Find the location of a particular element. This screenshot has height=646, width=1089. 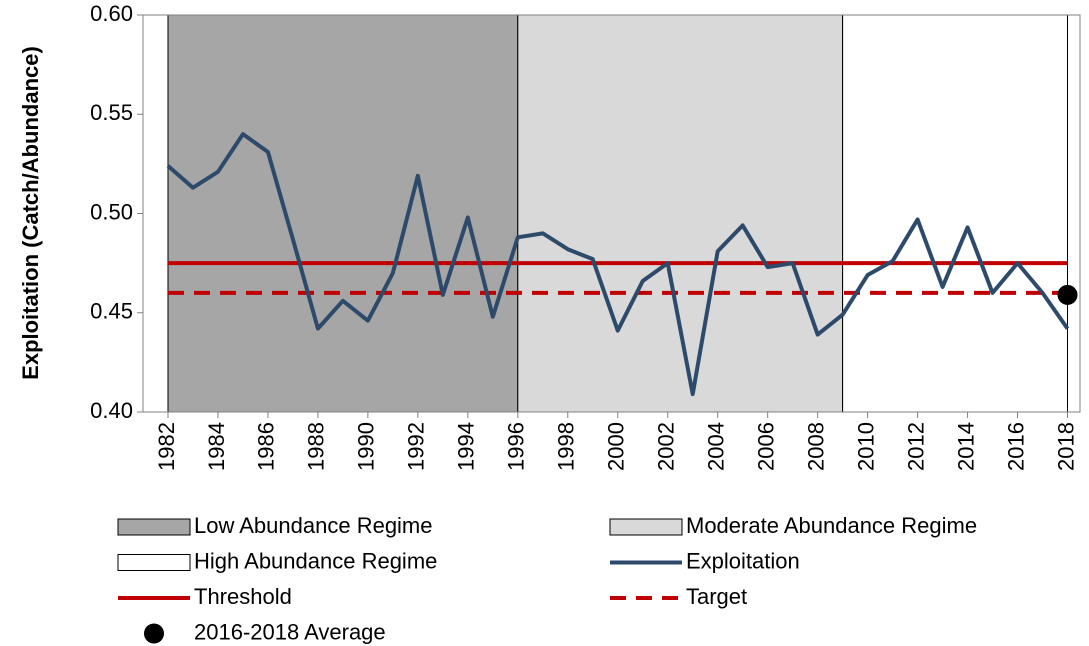

x-tick-label: 1982 is located at coordinates (166, 446).